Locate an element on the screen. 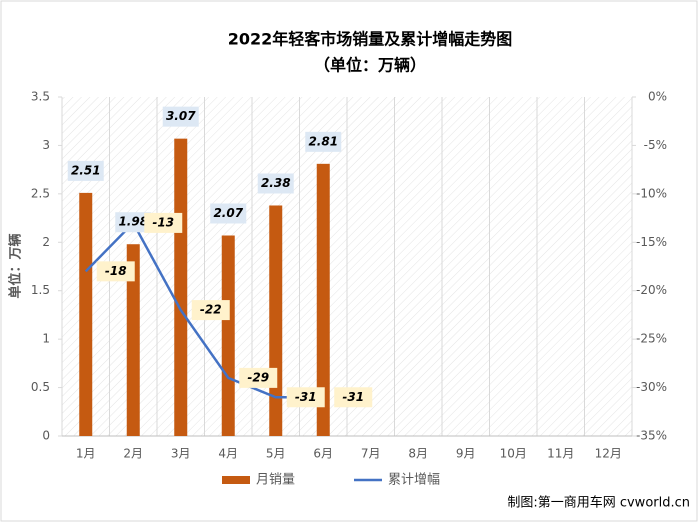 The height and width of the screenshot is (522, 698). y-axis-label: 单位：万辆 is located at coordinates (16, 265).